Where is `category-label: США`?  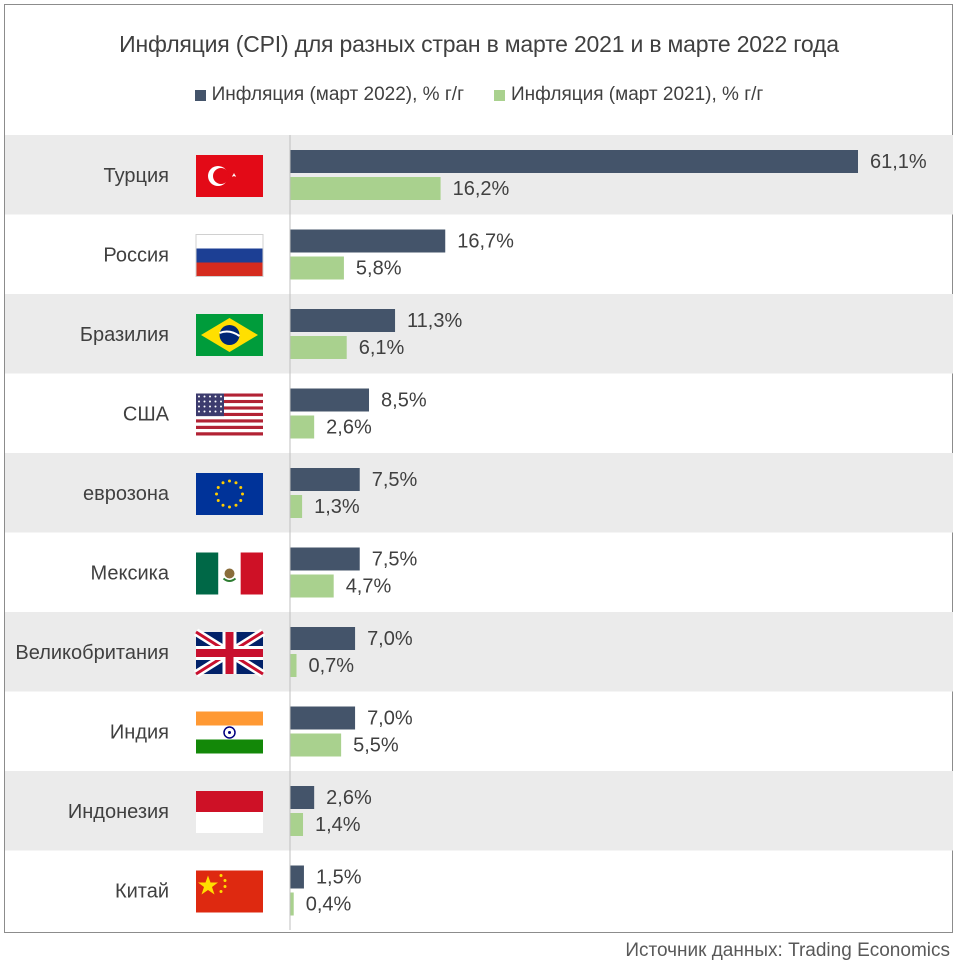 category-label: США is located at coordinates (146, 414).